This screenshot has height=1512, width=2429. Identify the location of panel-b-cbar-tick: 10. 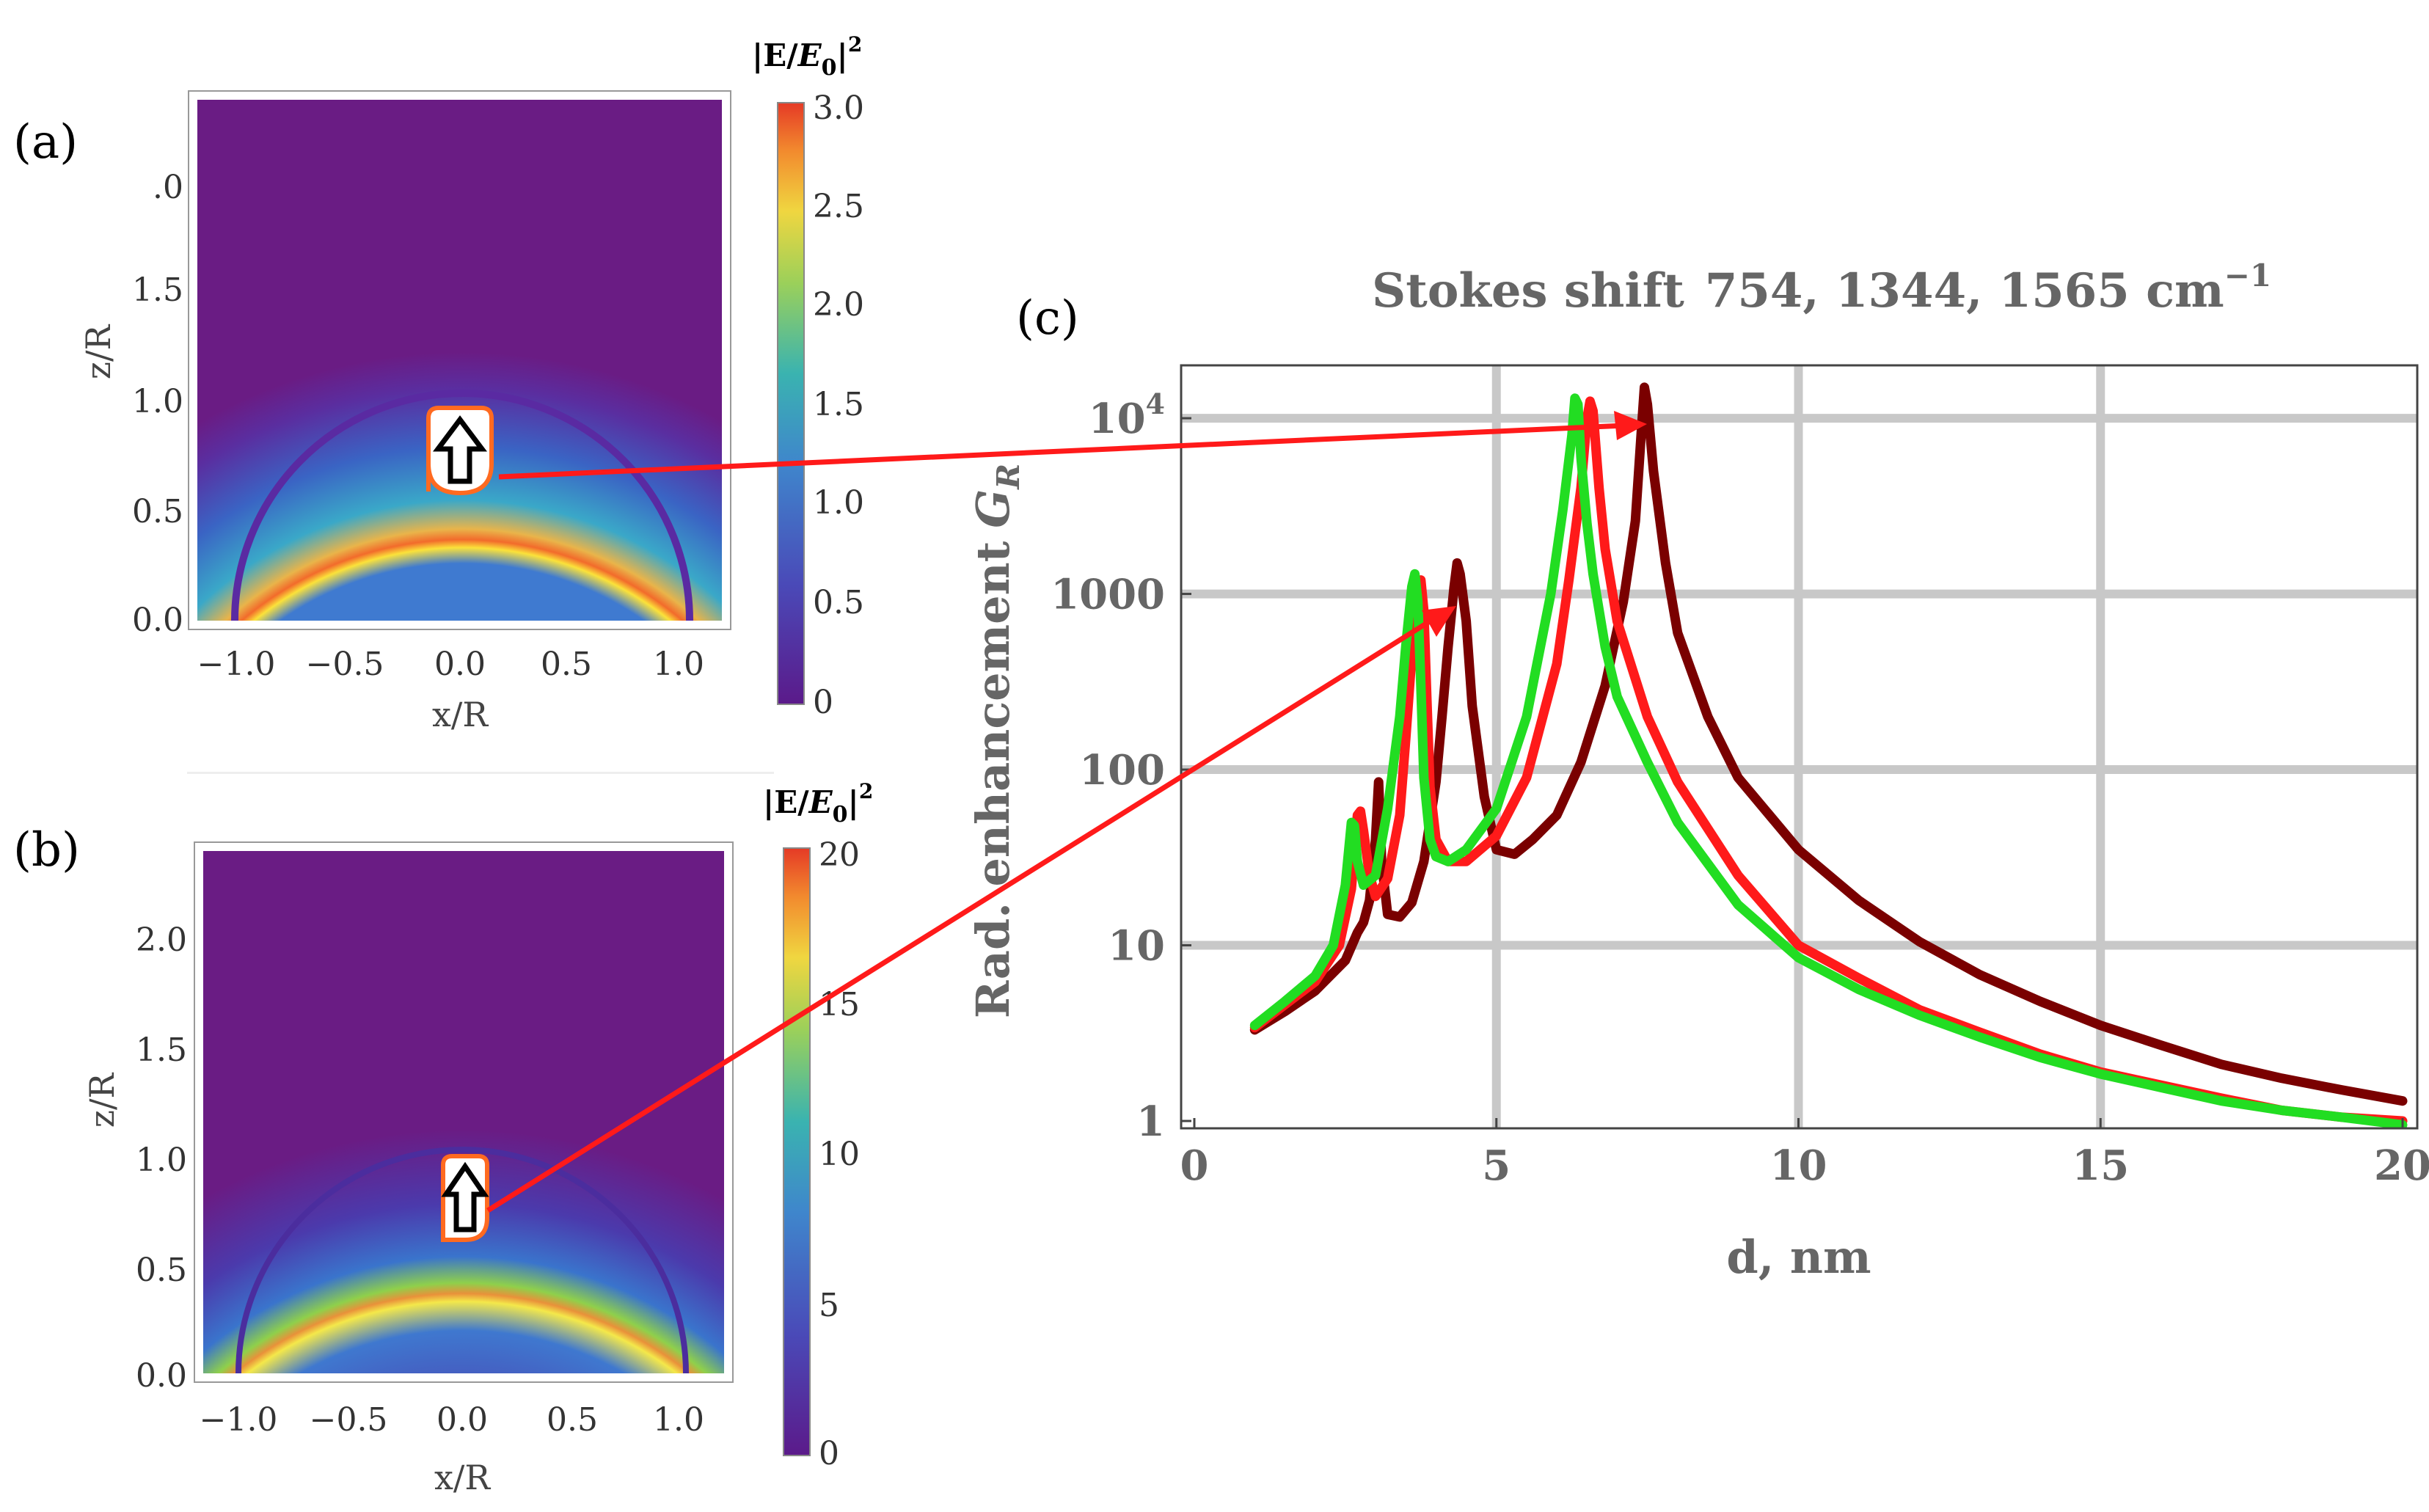
(839, 1155).